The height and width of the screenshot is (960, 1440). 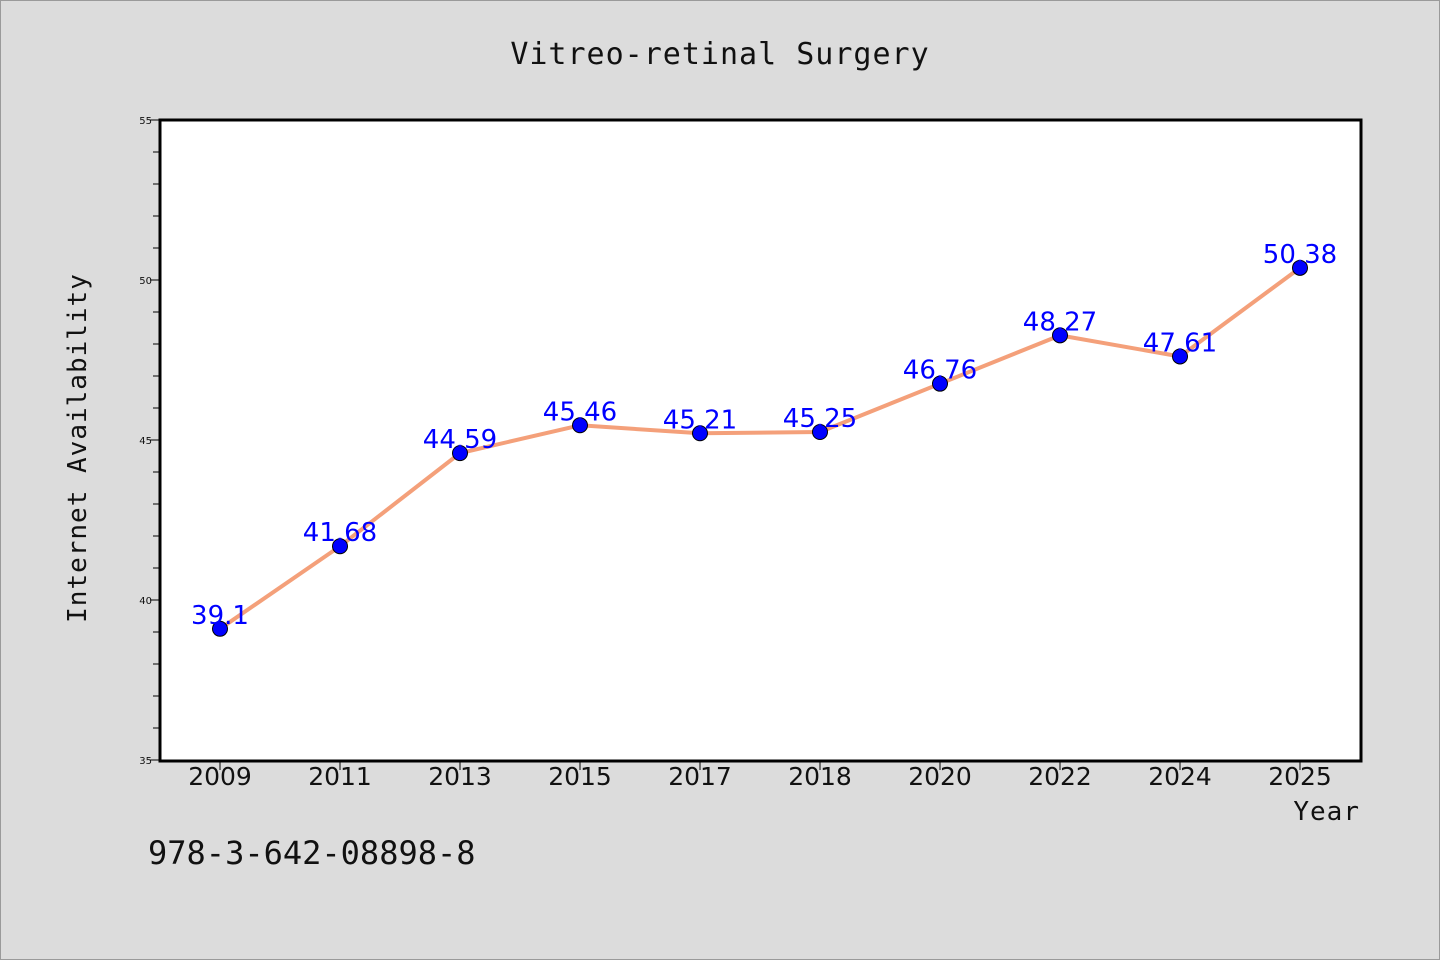 What do you see at coordinates (220, 776) in the screenshot?
I see `x-tick-label: 2009` at bounding box center [220, 776].